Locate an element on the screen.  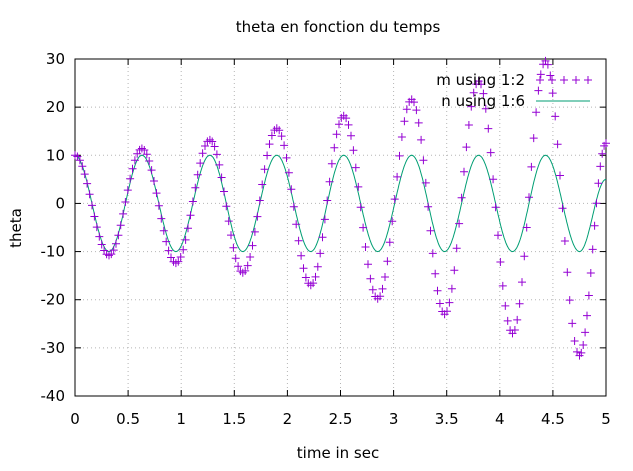
legend-label-n: n using 1:6 is located at coordinates (483, 101).